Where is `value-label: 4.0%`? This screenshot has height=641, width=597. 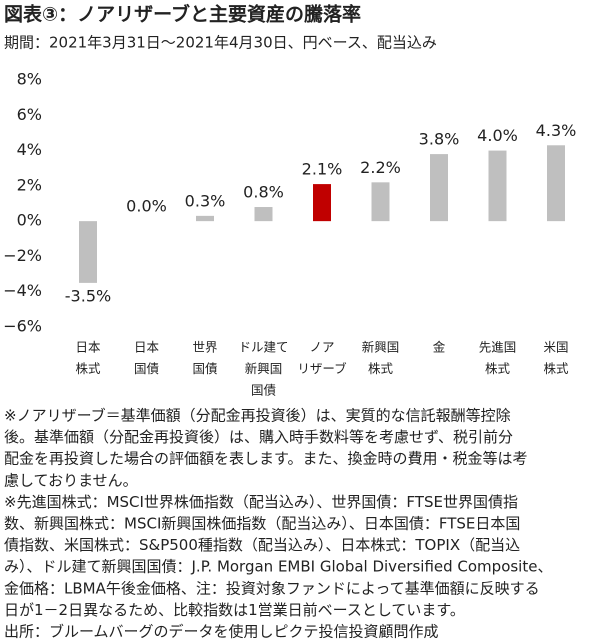 value-label: 4.0% is located at coordinates (497, 135).